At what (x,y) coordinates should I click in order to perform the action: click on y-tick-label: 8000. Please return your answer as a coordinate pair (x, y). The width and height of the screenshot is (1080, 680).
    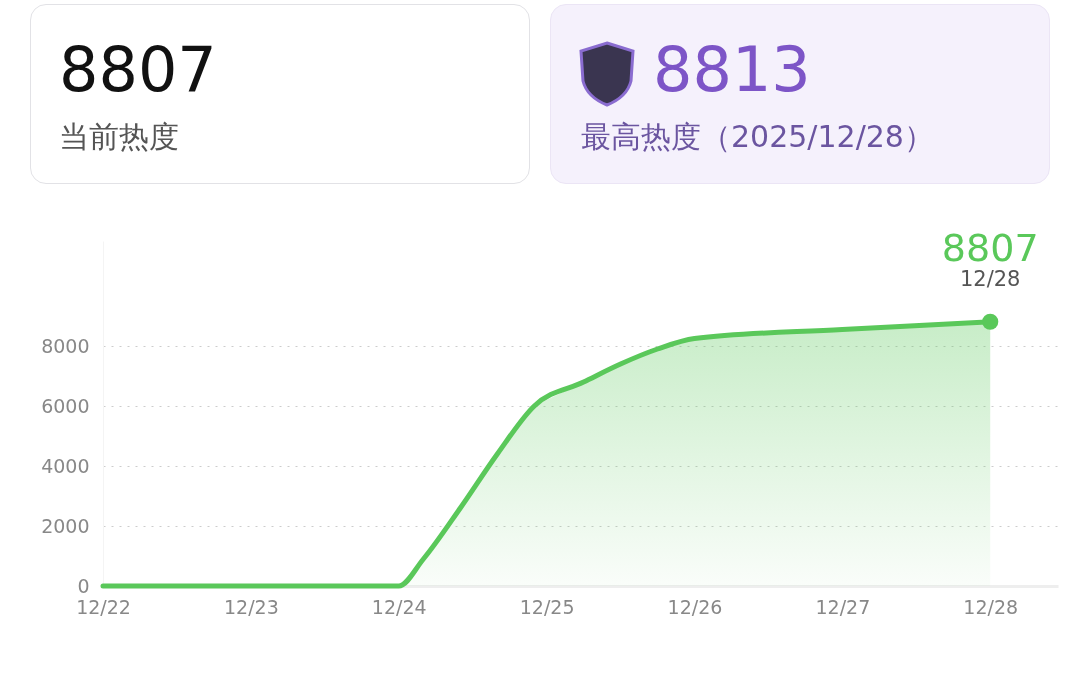
    Looking at the image, I should click on (65, 345).